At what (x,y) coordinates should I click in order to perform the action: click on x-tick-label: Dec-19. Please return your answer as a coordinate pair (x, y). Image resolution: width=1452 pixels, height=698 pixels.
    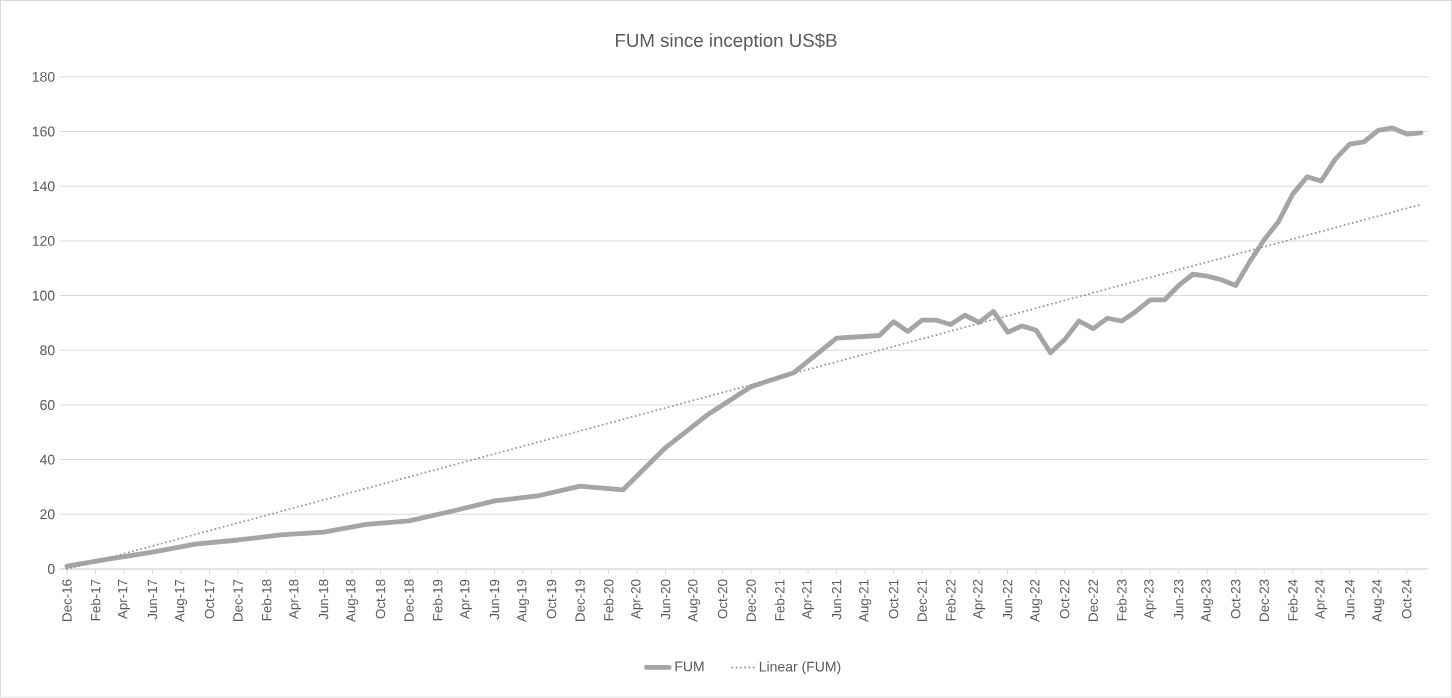
    Looking at the image, I should click on (580, 600).